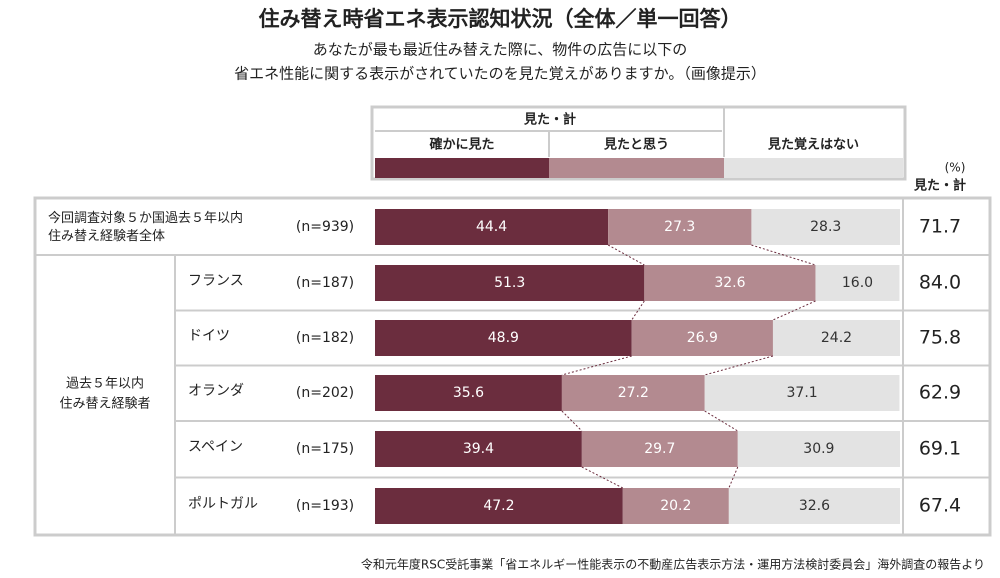 This screenshot has height=578, width=1000. I want to click on total-label: 84.0, so click(940, 283).